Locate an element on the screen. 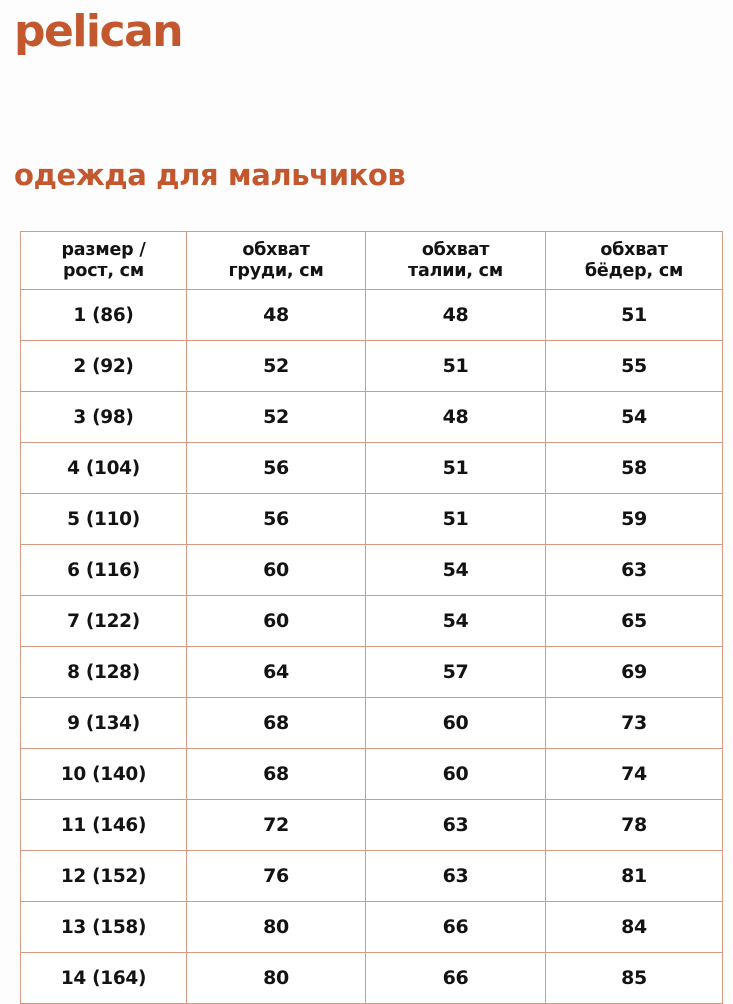  column-header-waist: обхват талии, см is located at coordinates (455, 260).